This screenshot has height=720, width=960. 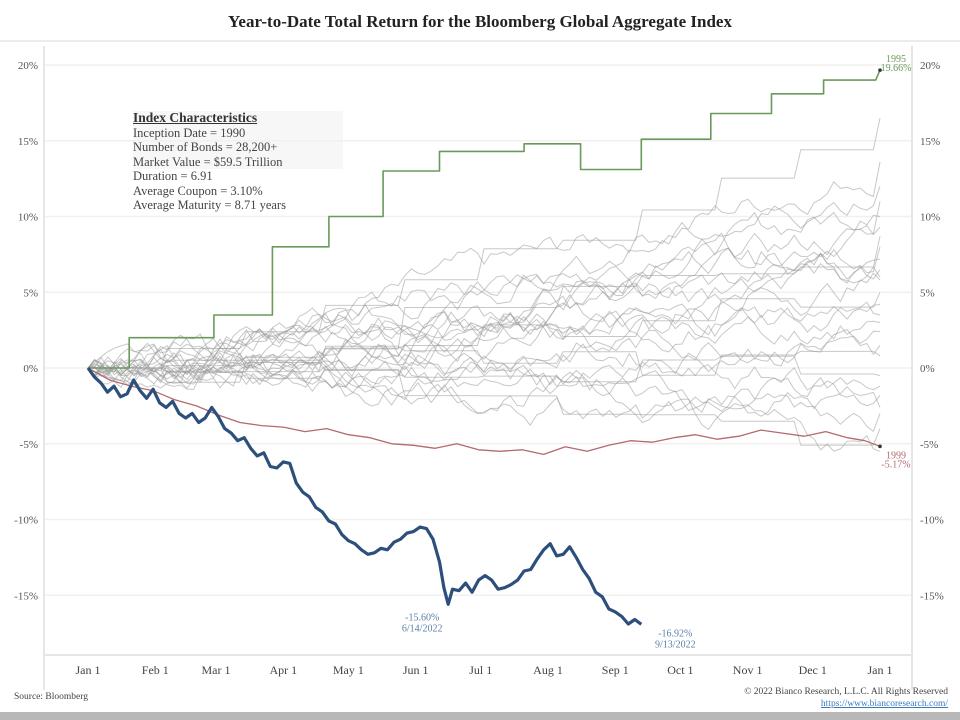 I want to click on website-link: https://www.biancoresearch.com/, so click(x=884, y=704).